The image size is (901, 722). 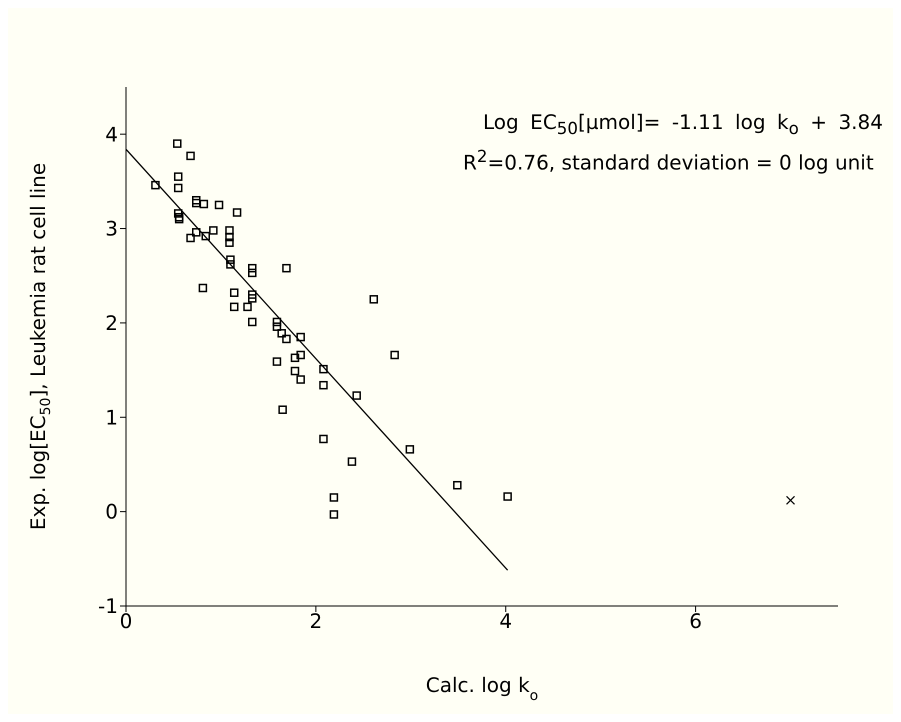 What do you see at coordinates (673, 142) in the screenshot?
I see `text: Log EC$_{50}$[µmol]= -1.11 log k$_{o}$ + 3.84 R$^{2}$=0.76, standard deviation = 0 log unit` at bounding box center [673, 142].